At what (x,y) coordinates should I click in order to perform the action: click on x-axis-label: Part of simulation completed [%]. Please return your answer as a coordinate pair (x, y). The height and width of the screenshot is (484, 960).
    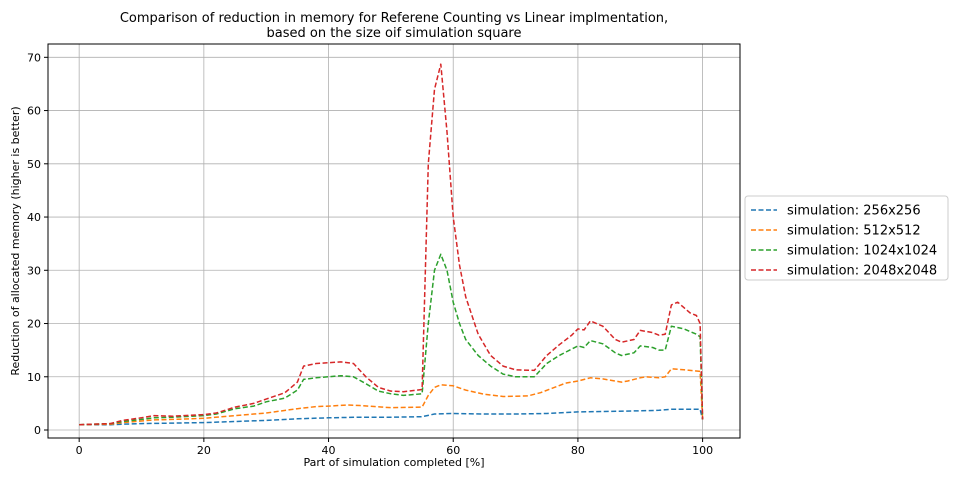
    Looking at the image, I should click on (393, 462).